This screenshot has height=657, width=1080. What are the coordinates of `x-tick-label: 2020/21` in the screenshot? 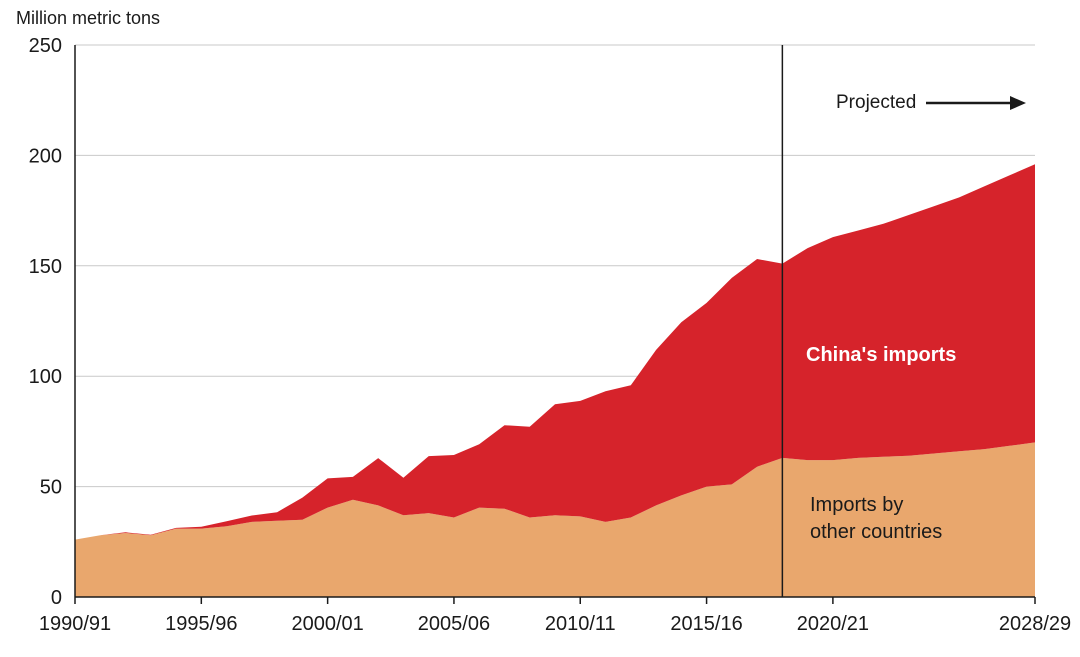 It's located at (833, 624).